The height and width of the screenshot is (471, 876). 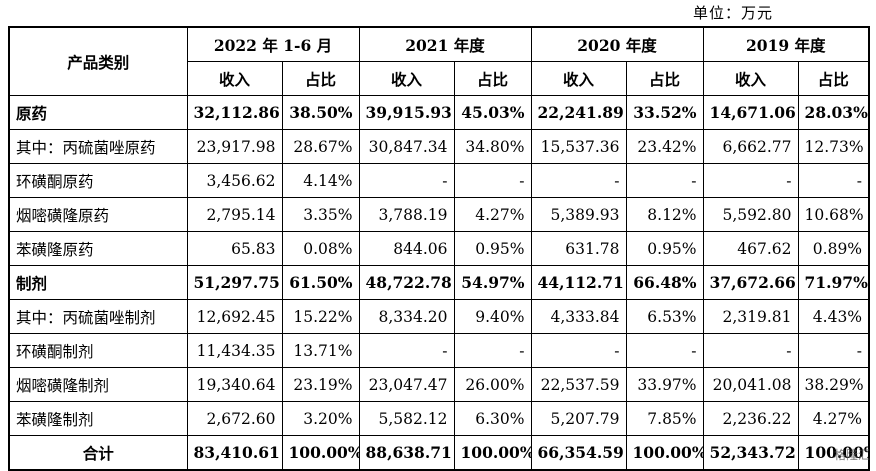 I want to click on share-cell: 4.43%, so click(x=833, y=316).